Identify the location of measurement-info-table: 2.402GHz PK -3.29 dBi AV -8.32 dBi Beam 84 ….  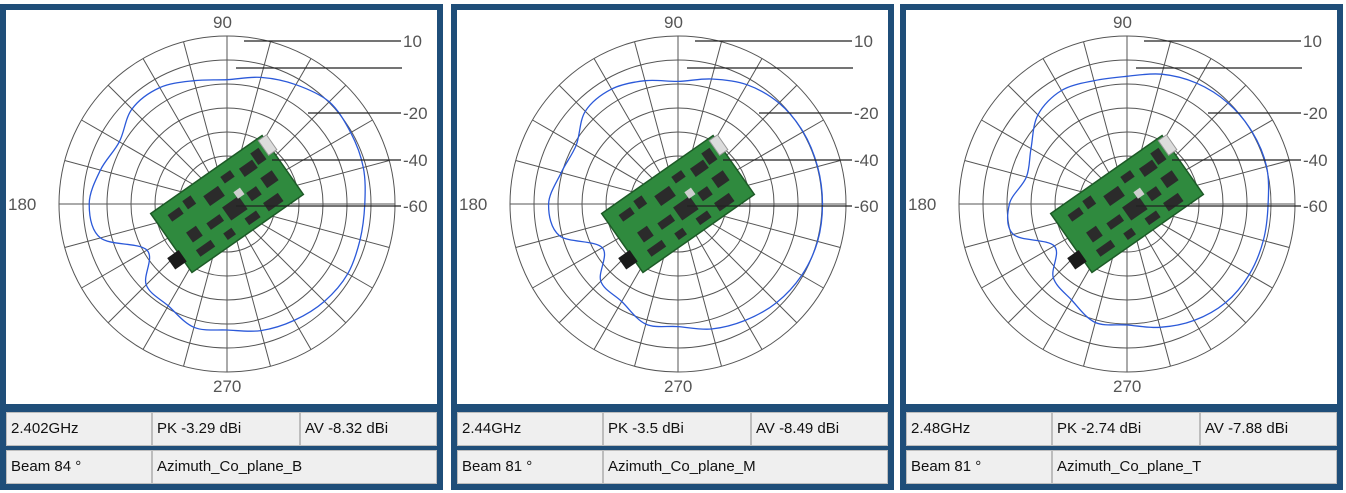
(221, 449).